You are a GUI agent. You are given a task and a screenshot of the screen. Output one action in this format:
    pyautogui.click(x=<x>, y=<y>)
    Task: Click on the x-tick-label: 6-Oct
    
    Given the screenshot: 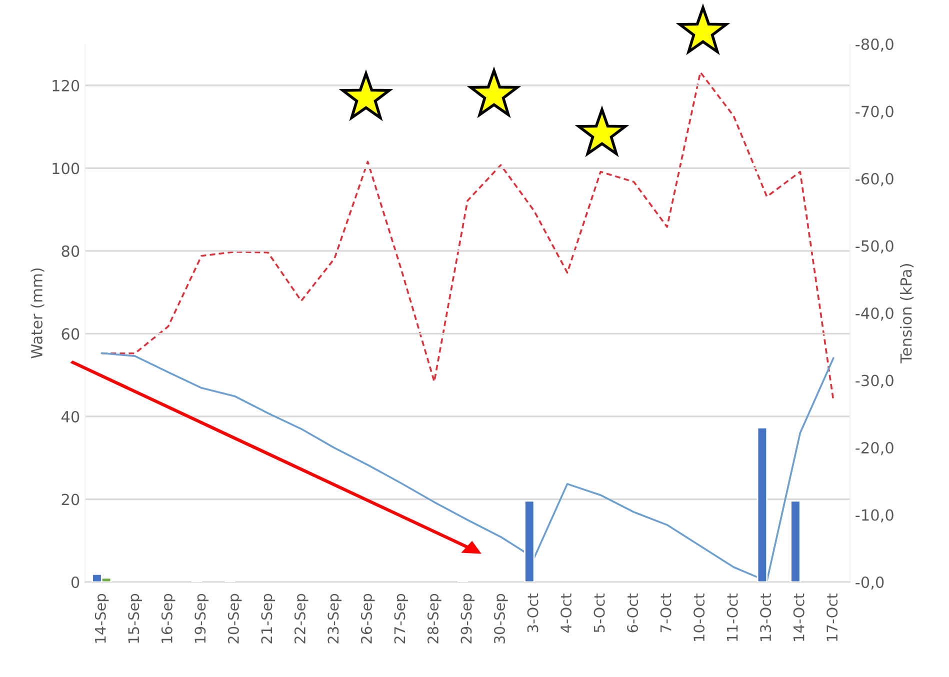 What is the action you would take?
    pyautogui.click(x=632, y=612)
    